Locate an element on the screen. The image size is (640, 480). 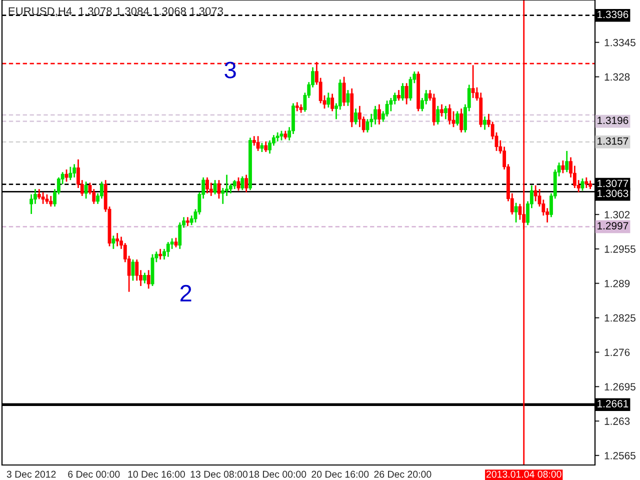
x-tick-label: 26 Dec 20:00 is located at coordinates (403, 474).